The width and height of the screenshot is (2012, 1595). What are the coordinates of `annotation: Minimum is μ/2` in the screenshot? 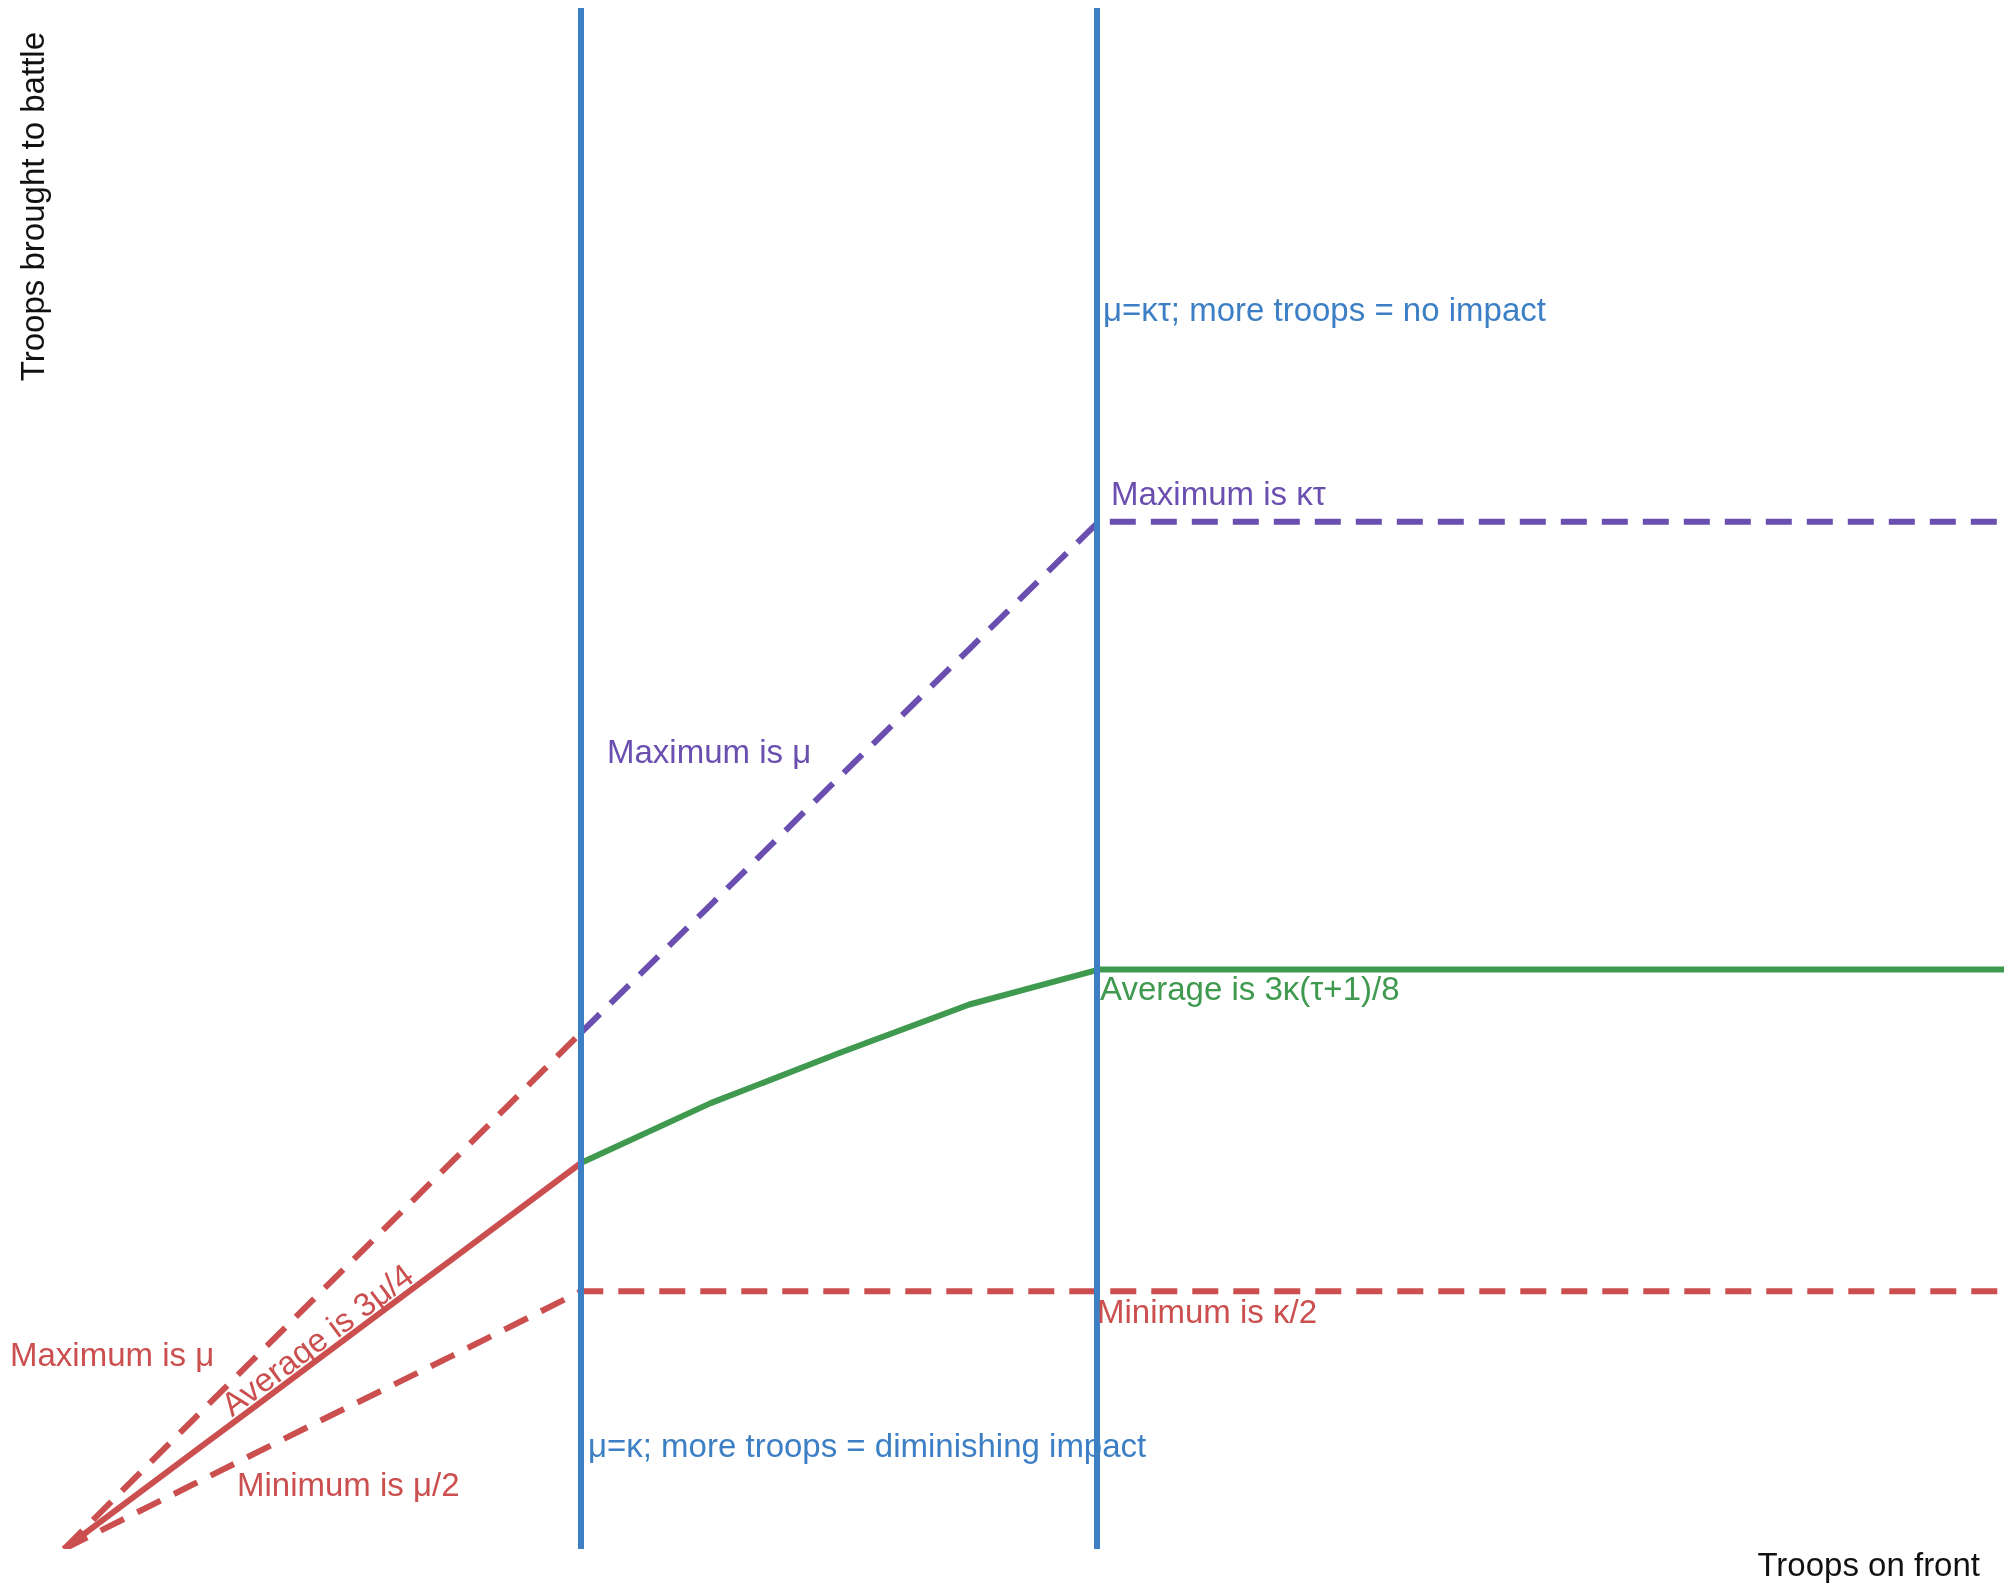 It's located at (348, 1484).